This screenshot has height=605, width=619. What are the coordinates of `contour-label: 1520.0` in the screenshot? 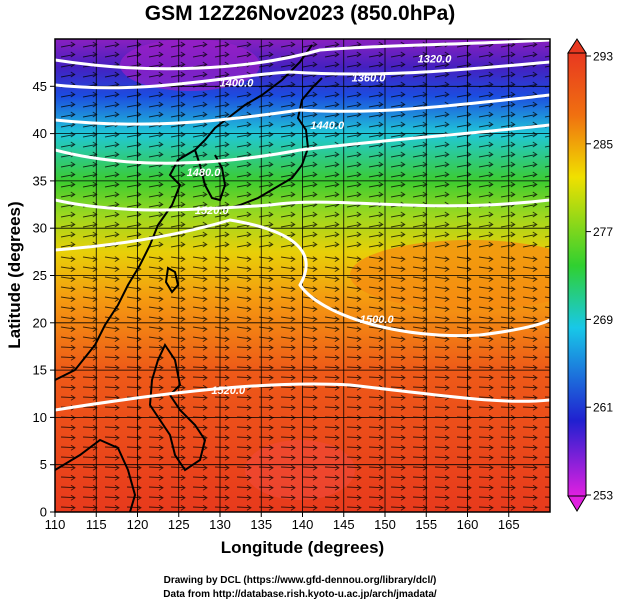 It's located at (212, 211).